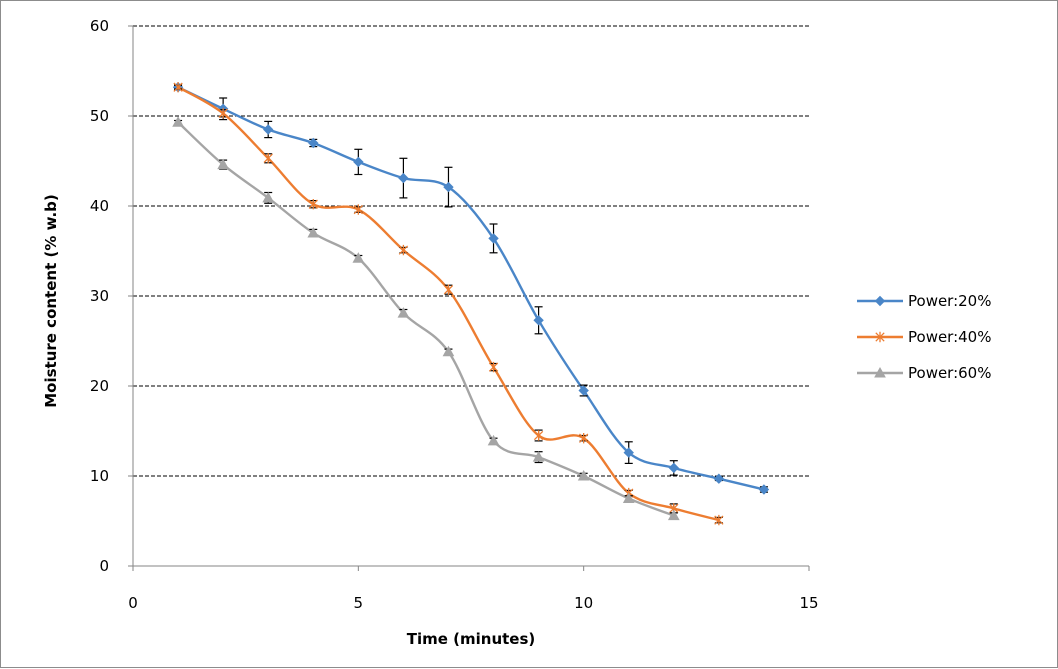  I want to click on y-tick-labels: 0 10 20 30 40 50 60, so click(111, 296).